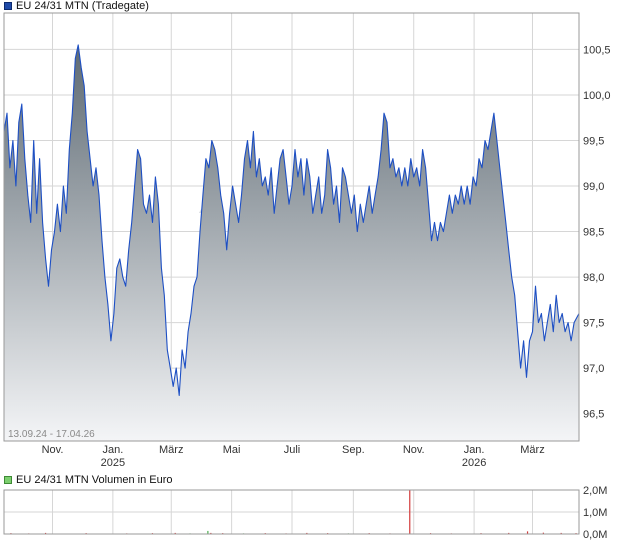 This screenshot has height=546, width=620. I want to click on price-y-tick-label: 96,5, so click(593, 415).